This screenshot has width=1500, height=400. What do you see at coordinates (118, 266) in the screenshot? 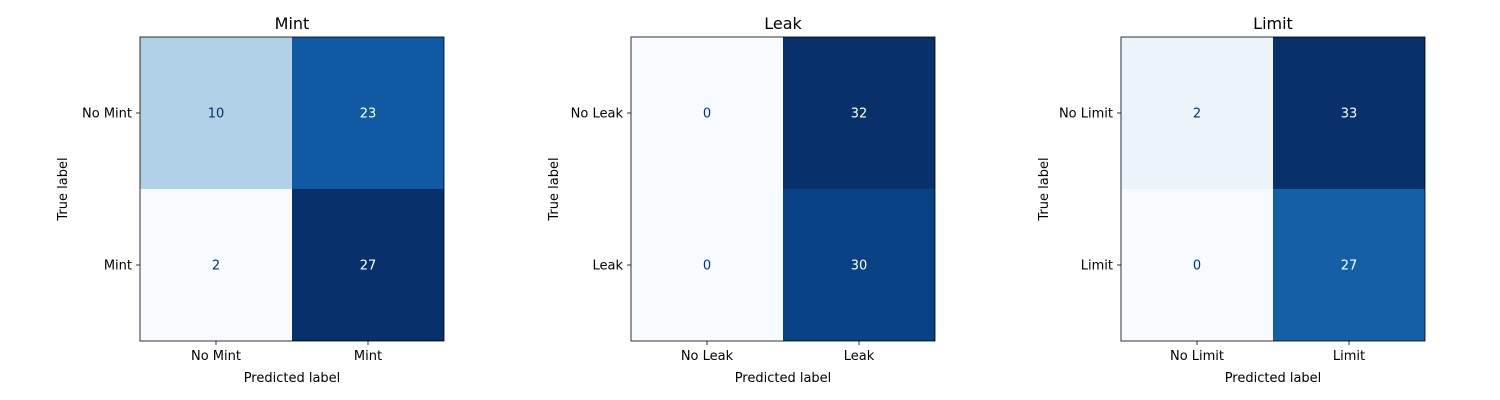
I see `y-tick-label: Mint` at bounding box center [118, 266].